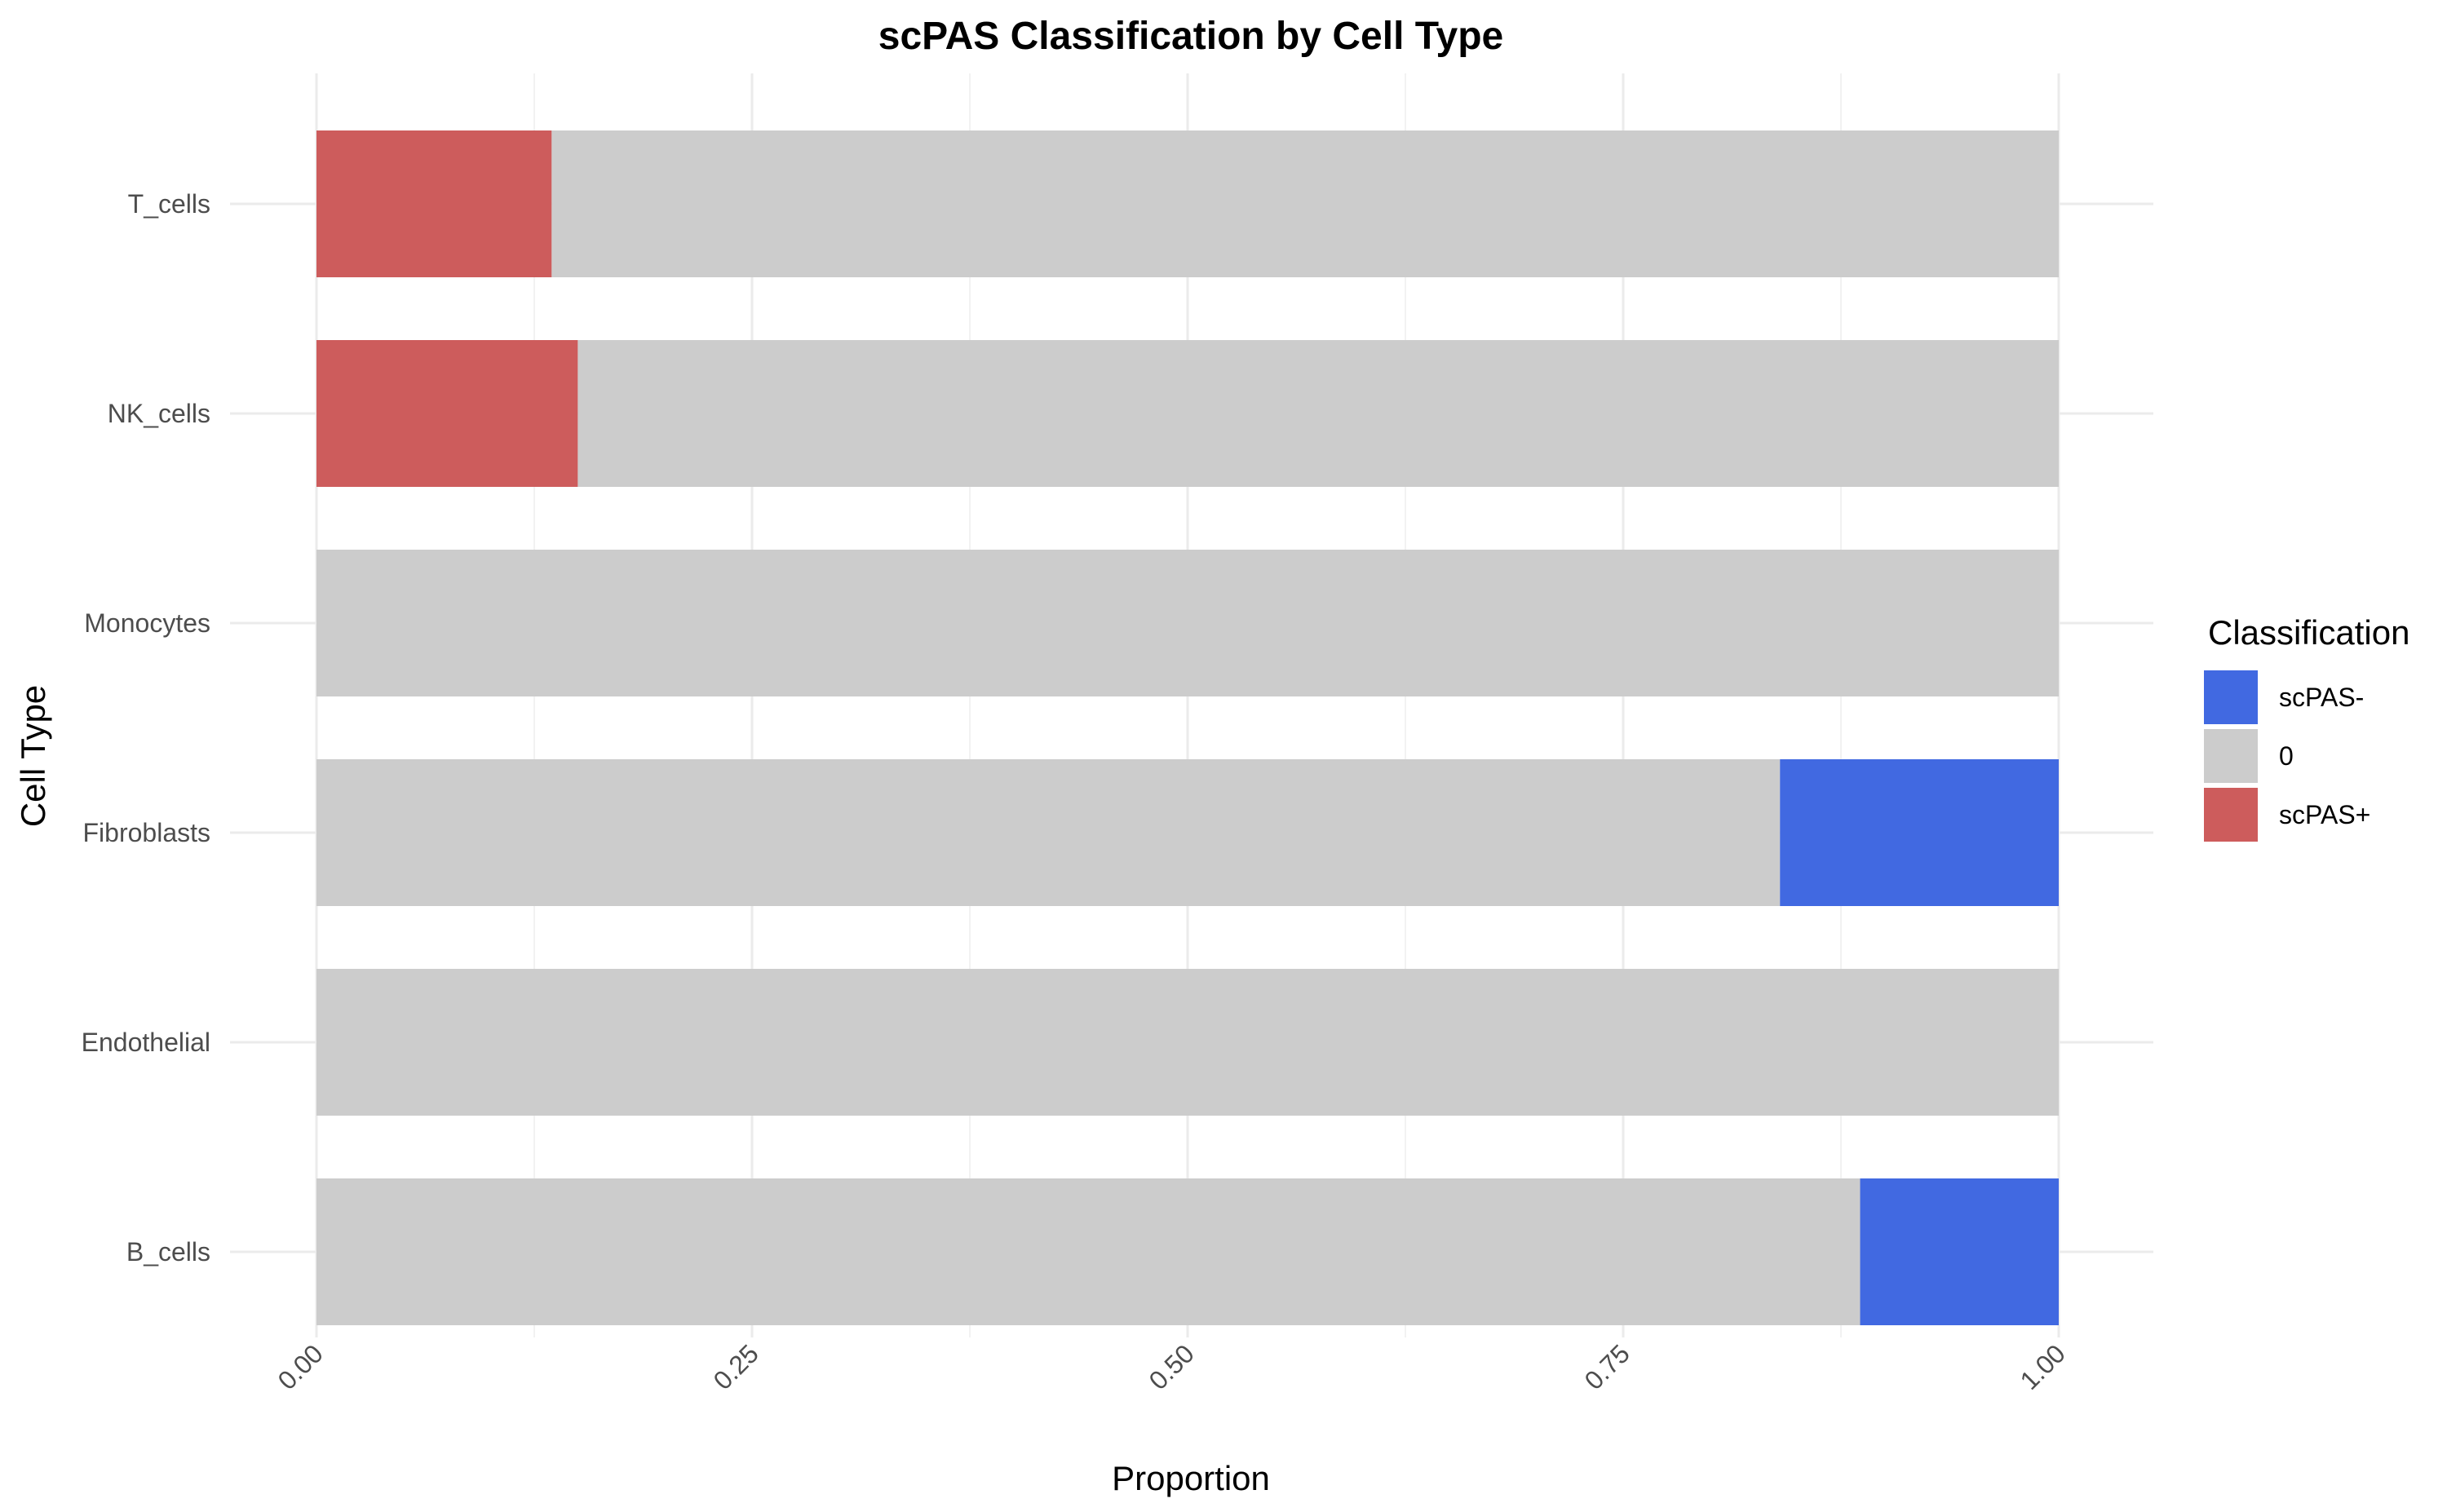  I want to click on bar-nk-cells-scpaspos, so click(447, 413).